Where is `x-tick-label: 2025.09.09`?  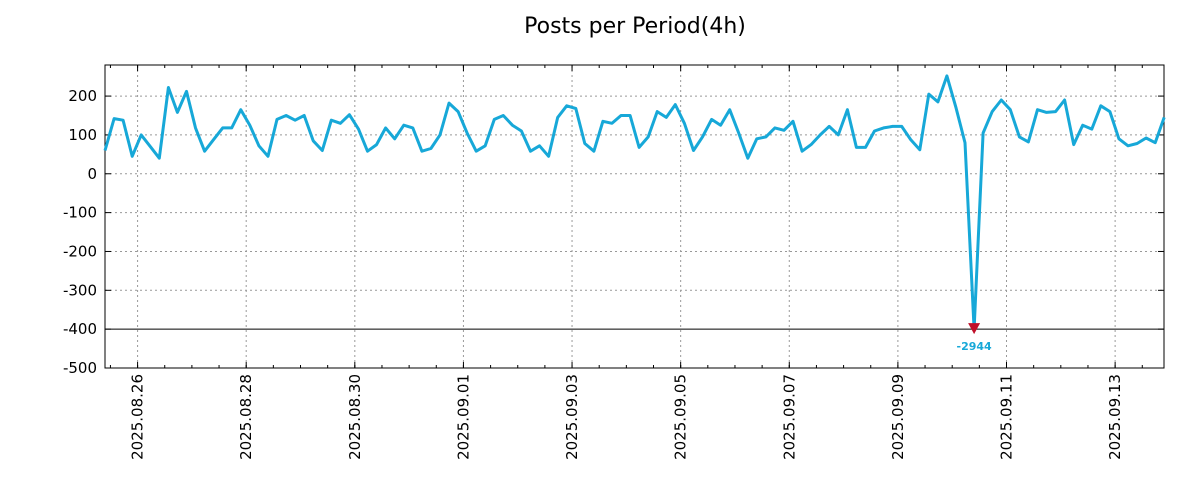 x-tick-label: 2025.09.09 is located at coordinates (898, 417).